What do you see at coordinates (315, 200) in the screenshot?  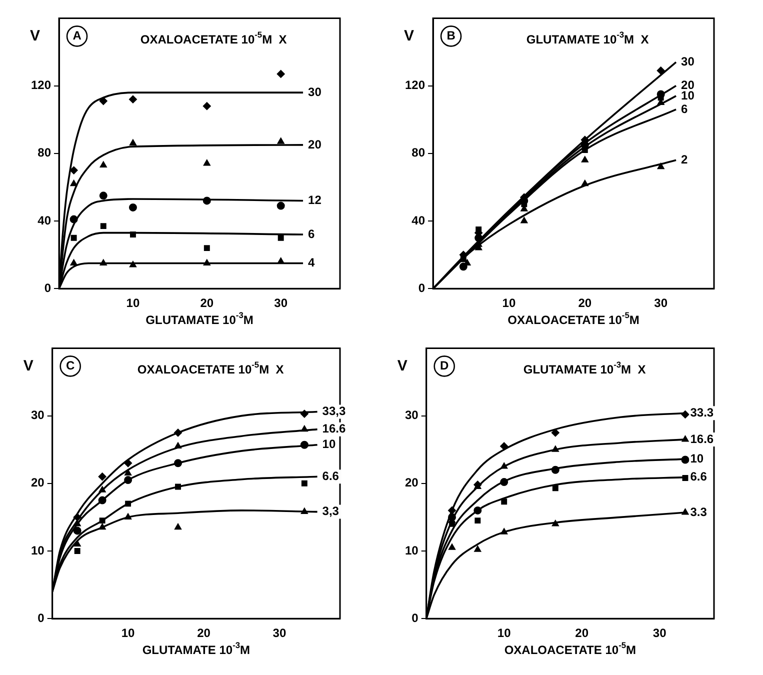 I see `series-label: 12` at bounding box center [315, 200].